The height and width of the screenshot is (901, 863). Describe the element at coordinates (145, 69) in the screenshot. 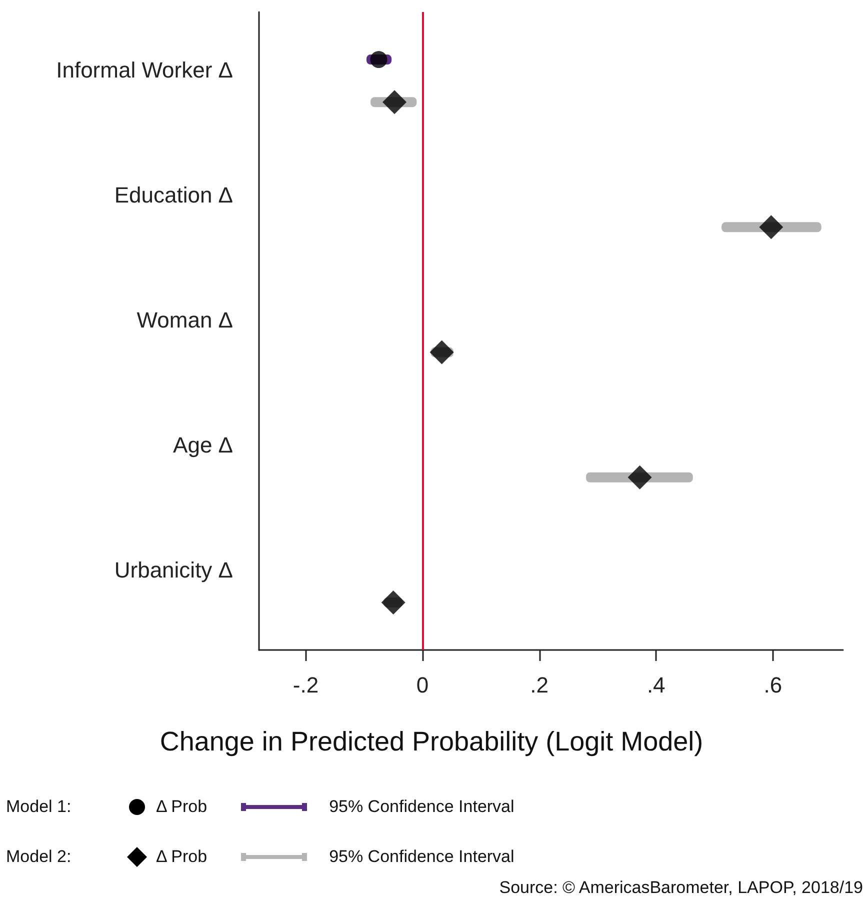

I see `y-tick-label: Informal Worker Δ` at that location.